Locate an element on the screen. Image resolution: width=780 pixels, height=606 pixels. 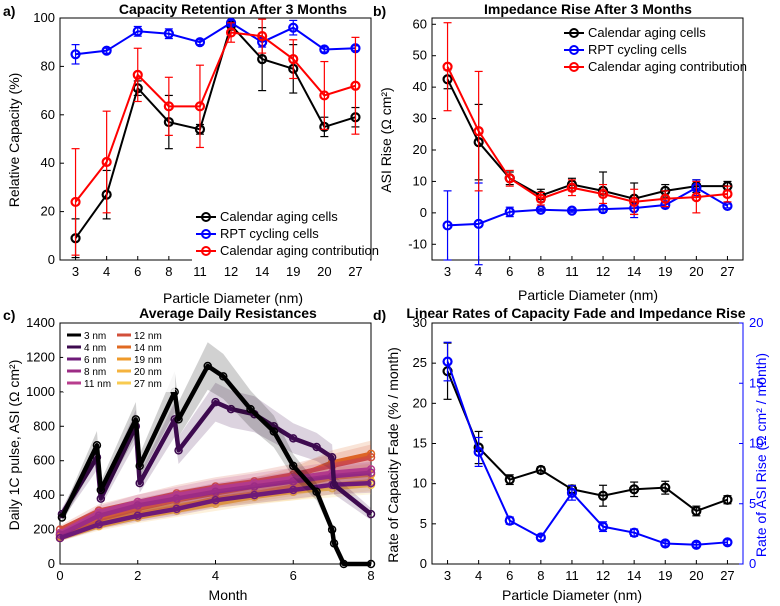
panel-a-ytick-label: 0 is located at coordinates (51, 259).